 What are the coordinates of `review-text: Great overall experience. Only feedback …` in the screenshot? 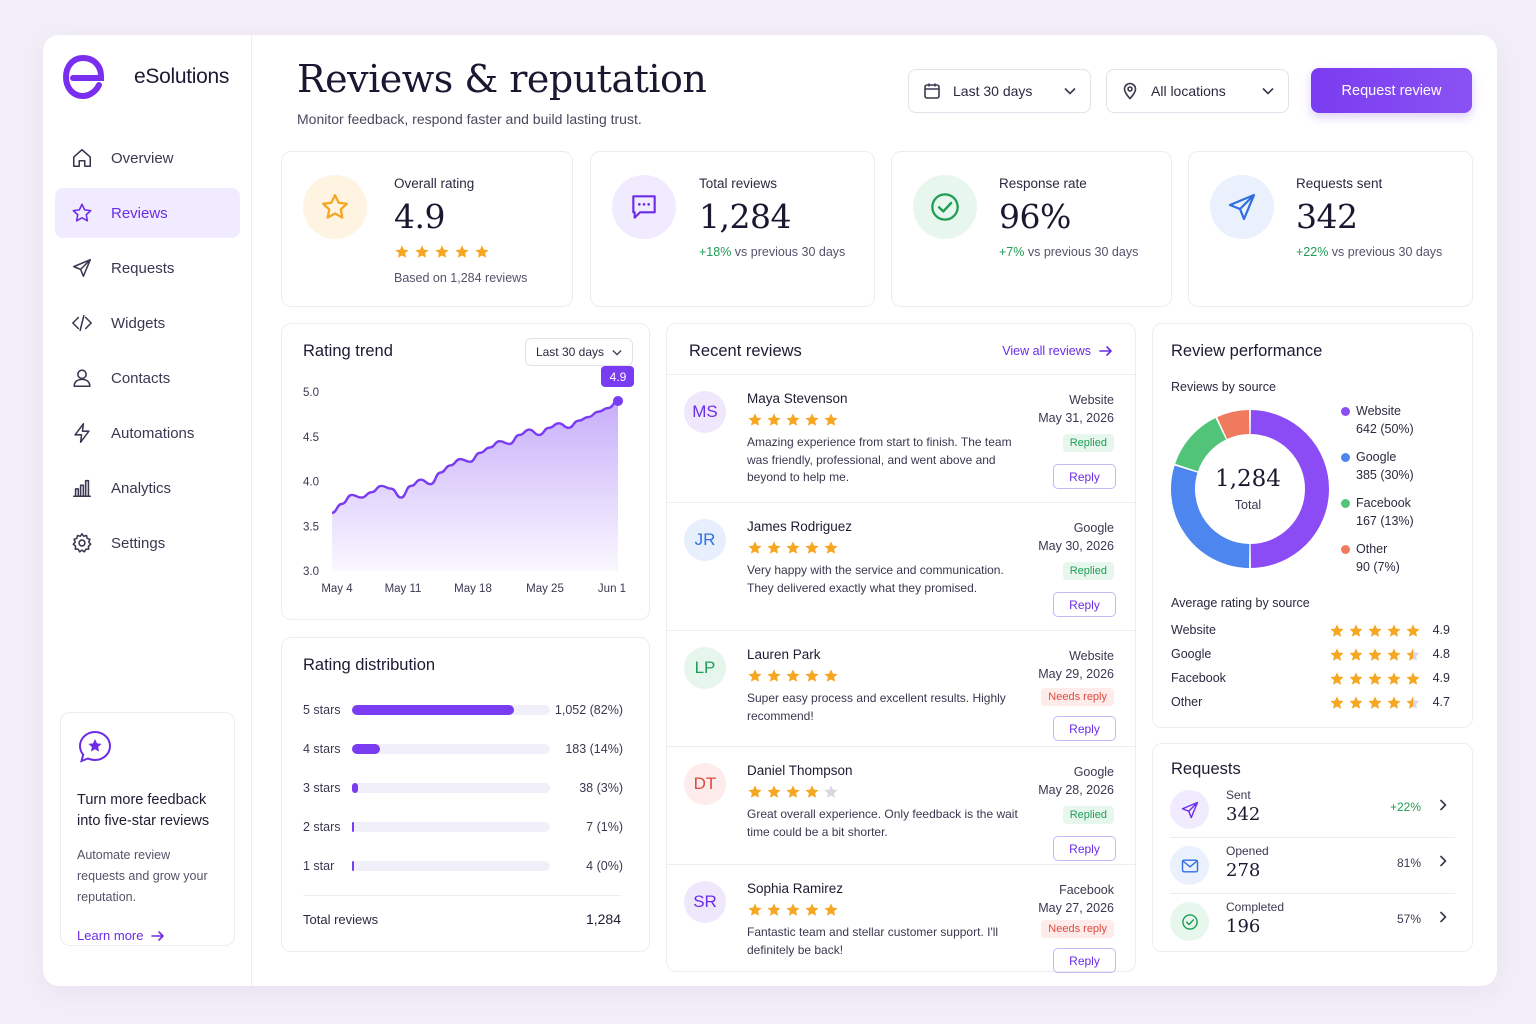 It's located at (882, 823).